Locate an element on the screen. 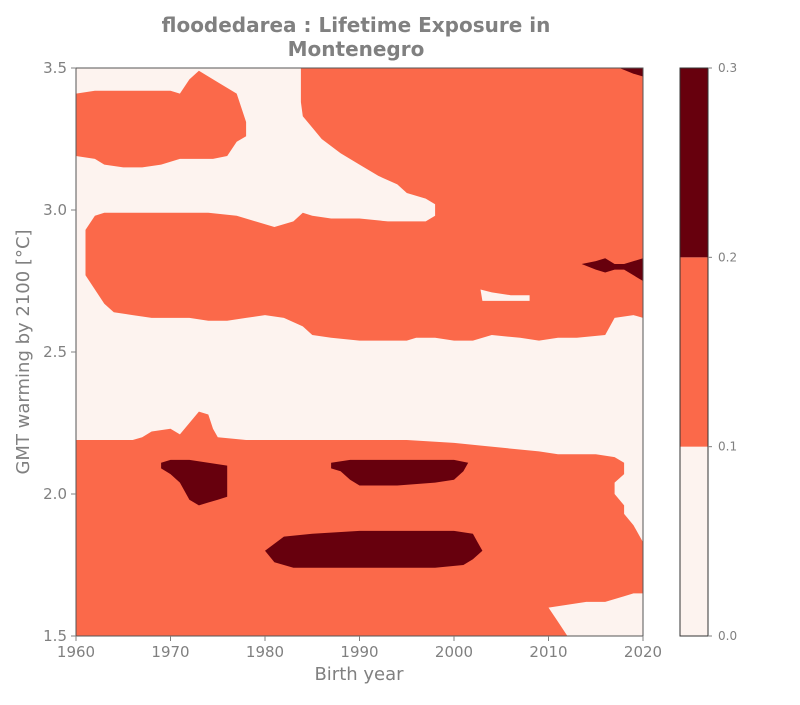 This screenshot has width=800, height=705. y-tick-label: 2.0 is located at coordinates (55, 494).